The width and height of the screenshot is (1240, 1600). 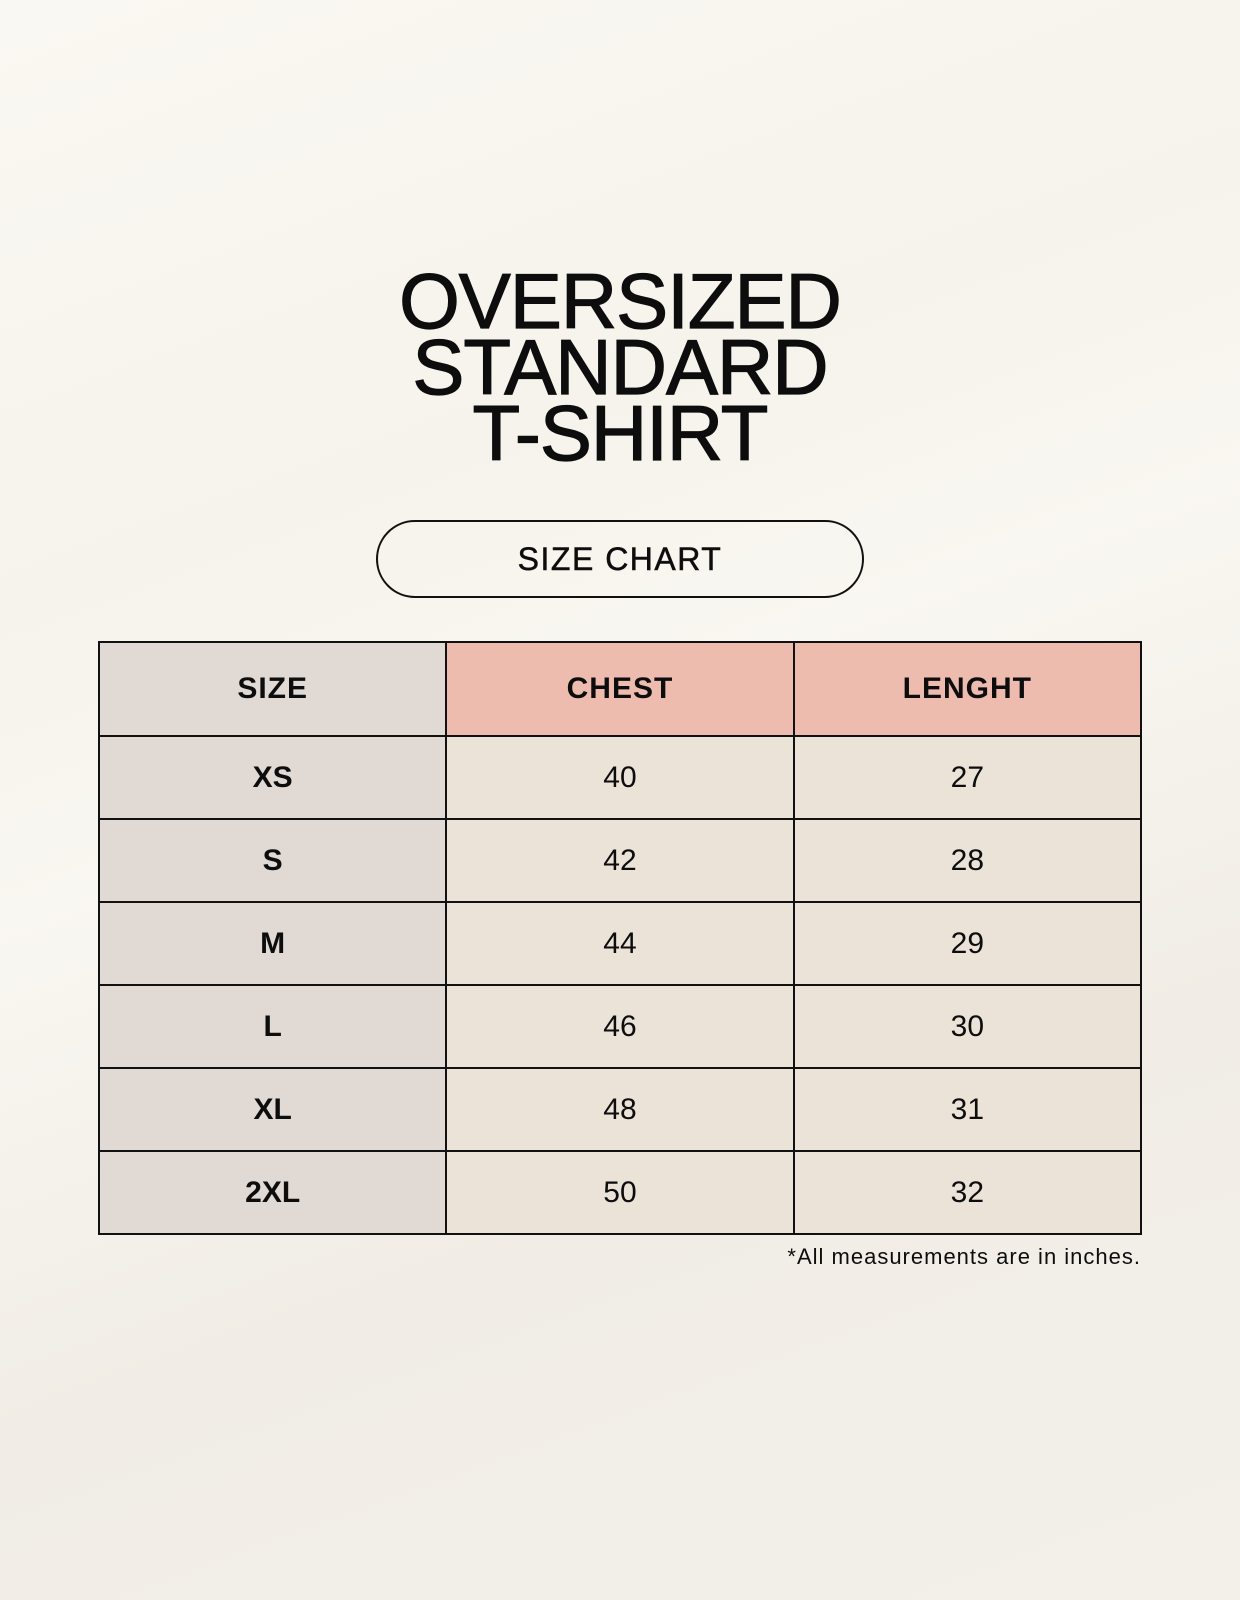 I want to click on table-row: XS 40 27, so click(x=620, y=777).